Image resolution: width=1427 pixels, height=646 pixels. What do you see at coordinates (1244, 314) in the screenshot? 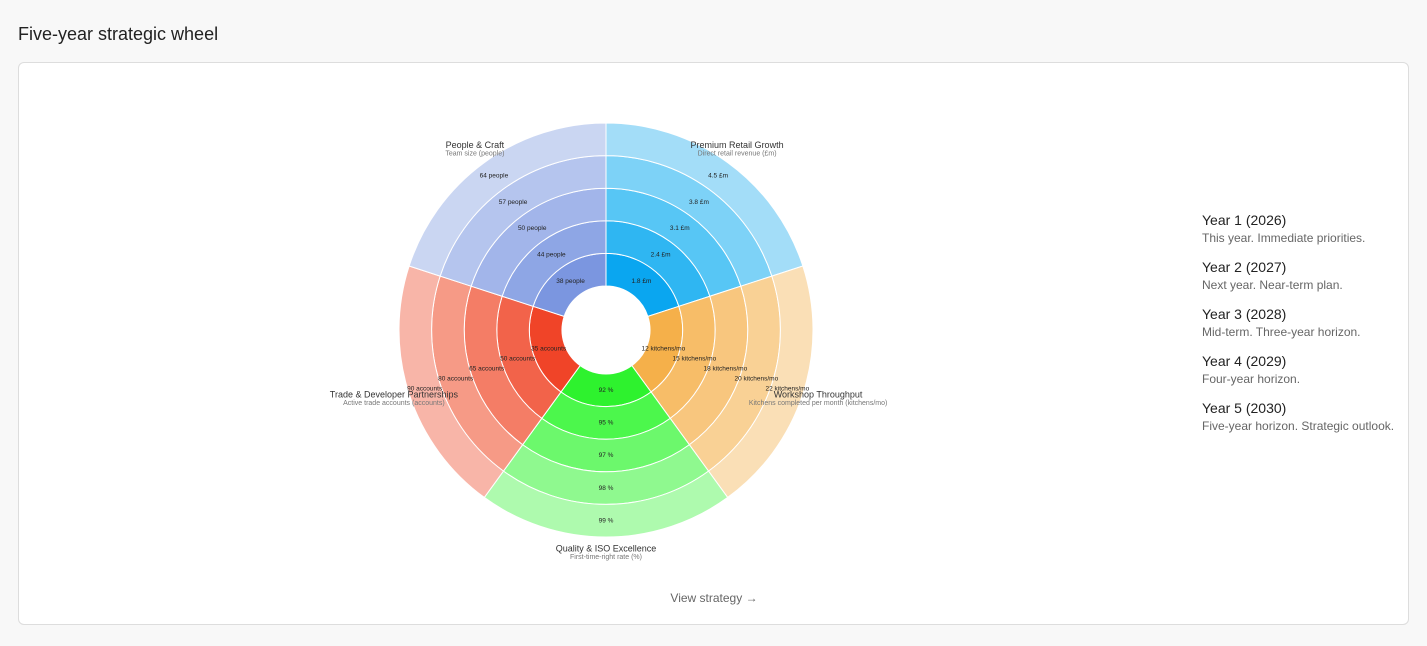
I see `legend-title: Year 3 (2028)` at bounding box center [1244, 314].